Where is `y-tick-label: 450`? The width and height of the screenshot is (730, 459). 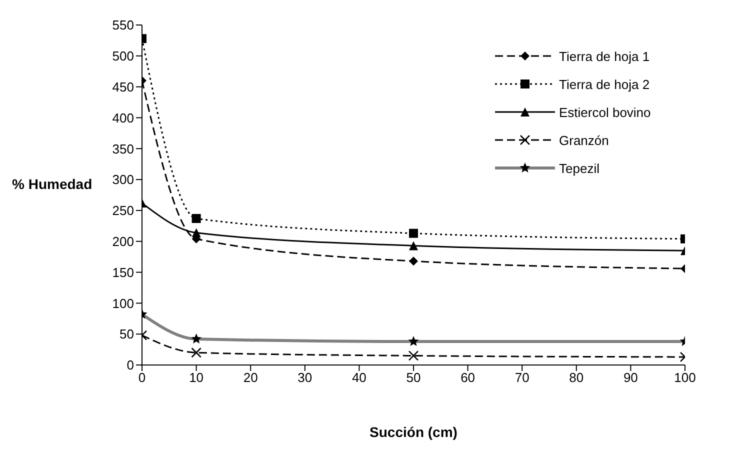 y-tick-label: 450 is located at coordinates (123, 86).